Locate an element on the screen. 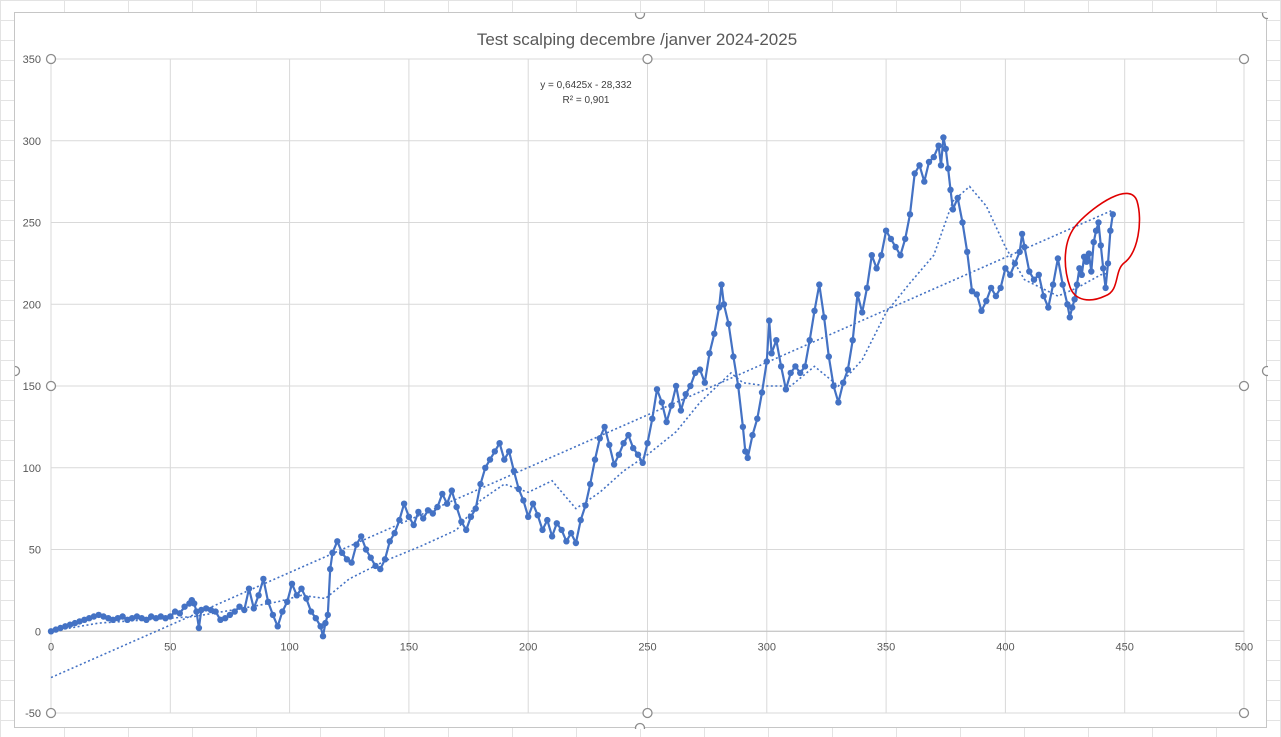 This screenshot has height=737, width=1281. x-tick-label: 300 is located at coordinates (767, 647).